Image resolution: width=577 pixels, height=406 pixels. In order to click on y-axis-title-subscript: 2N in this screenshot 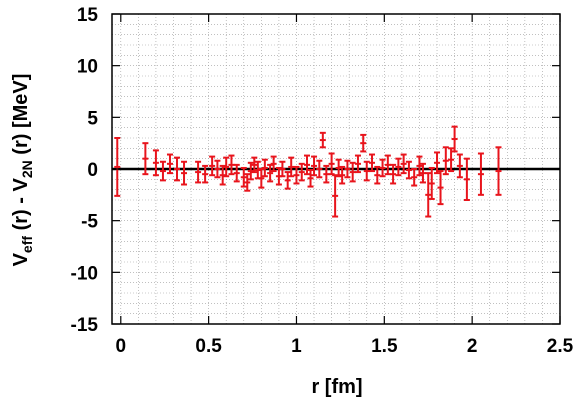, I will do `click(27, 169)`.